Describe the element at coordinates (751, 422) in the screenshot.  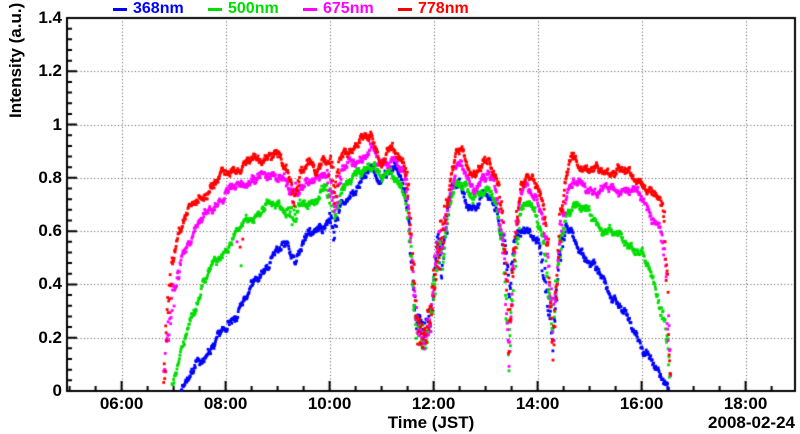
I see `date-label: 2008-02-24` at that location.